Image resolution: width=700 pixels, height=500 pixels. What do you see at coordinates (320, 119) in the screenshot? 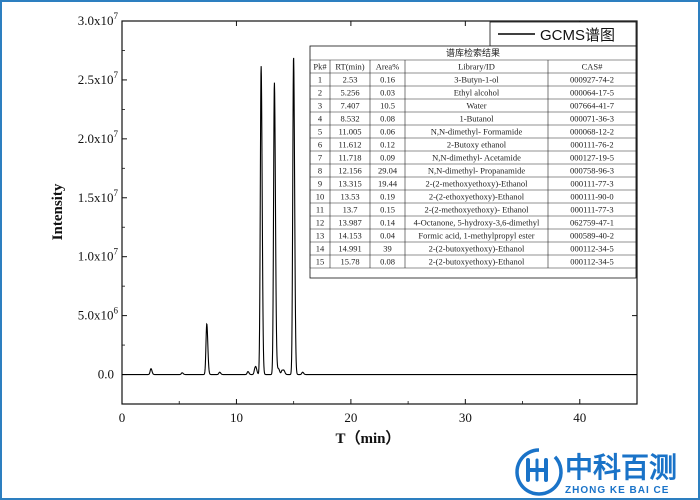
I see `table-cell: 4` at bounding box center [320, 119].